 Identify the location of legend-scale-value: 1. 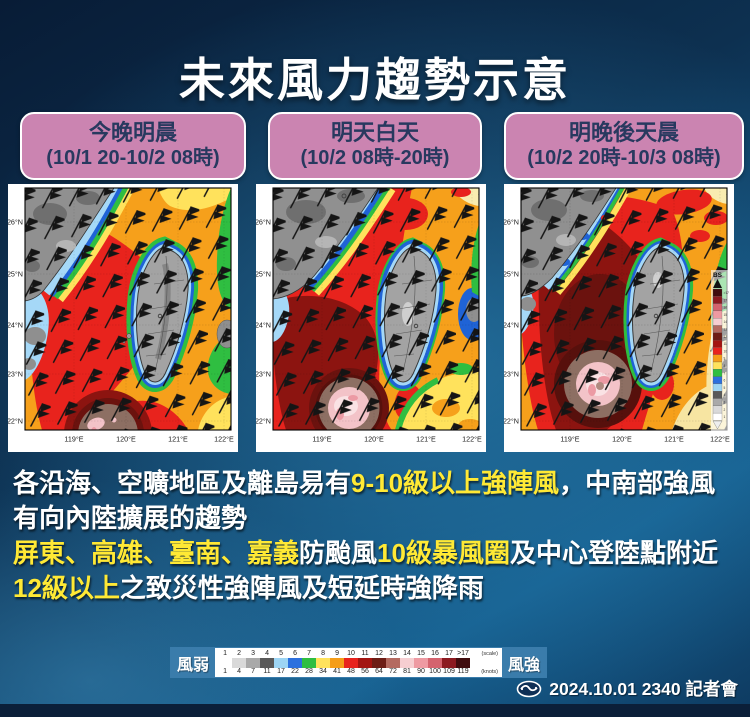
(225, 653).